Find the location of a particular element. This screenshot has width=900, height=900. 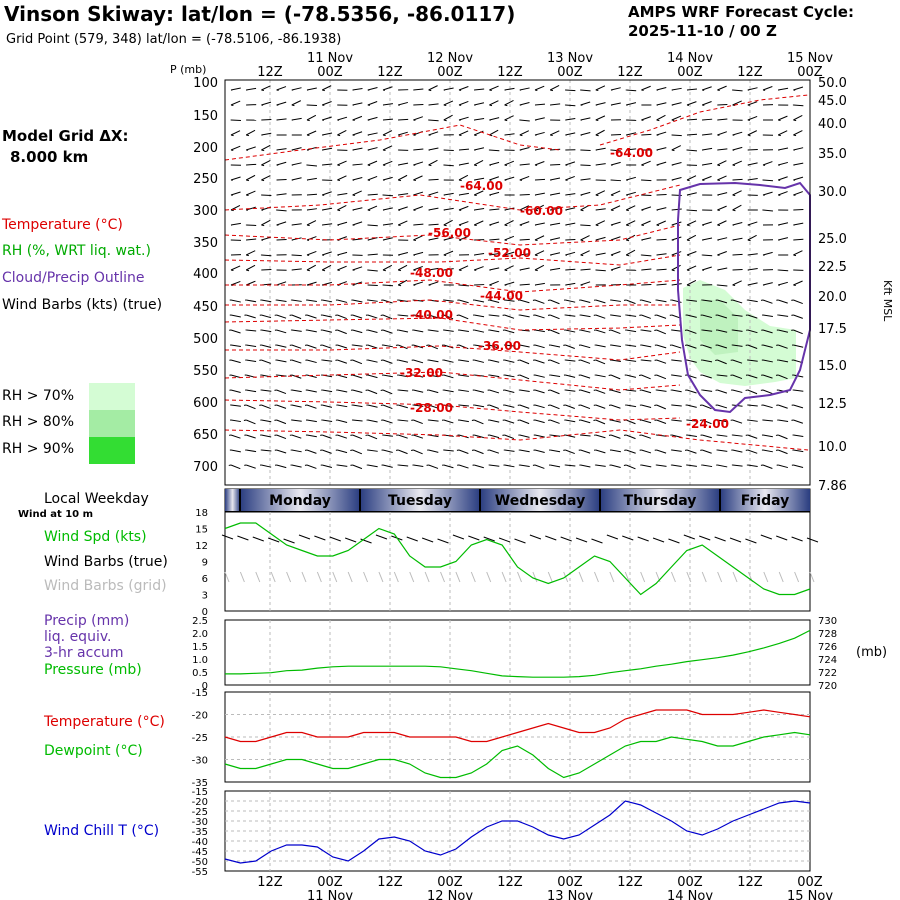

top-date-label: 12 Nov is located at coordinates (450, 58).